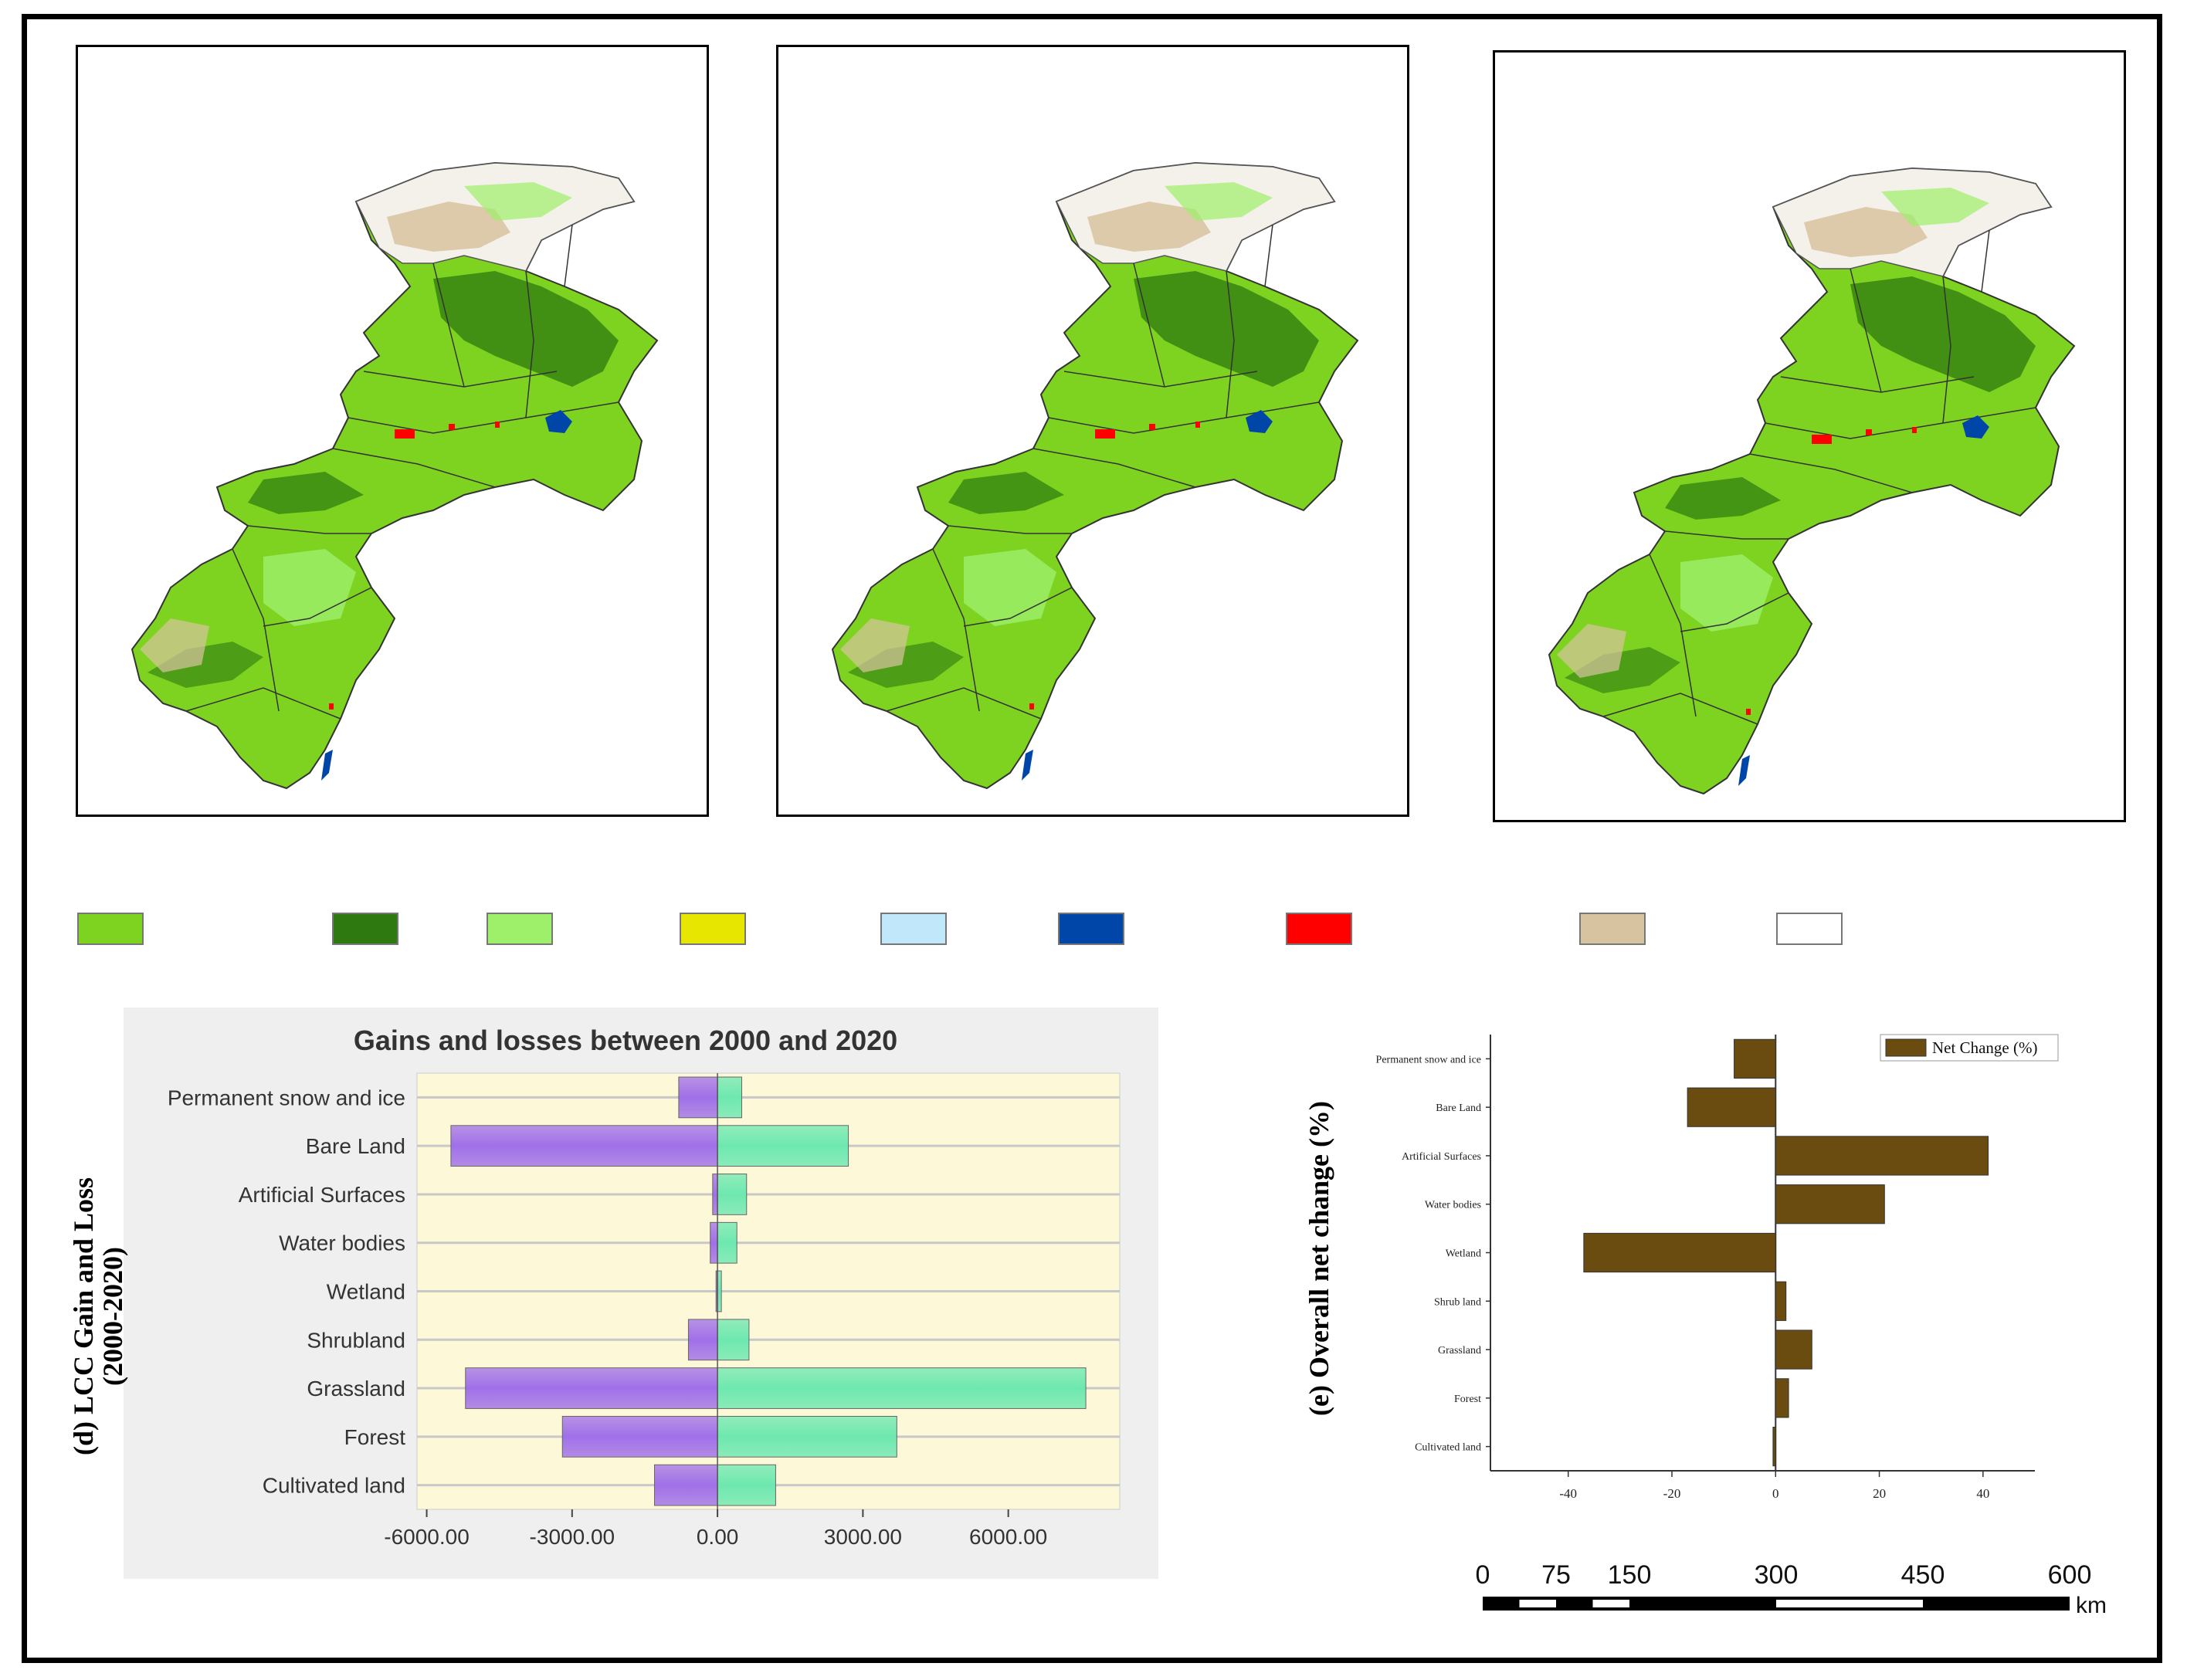 Image resolution: width=2187 pixels, height=1680 pixels. I want to click on scale-bar-tick-label: 300, so click(1777, 1575).